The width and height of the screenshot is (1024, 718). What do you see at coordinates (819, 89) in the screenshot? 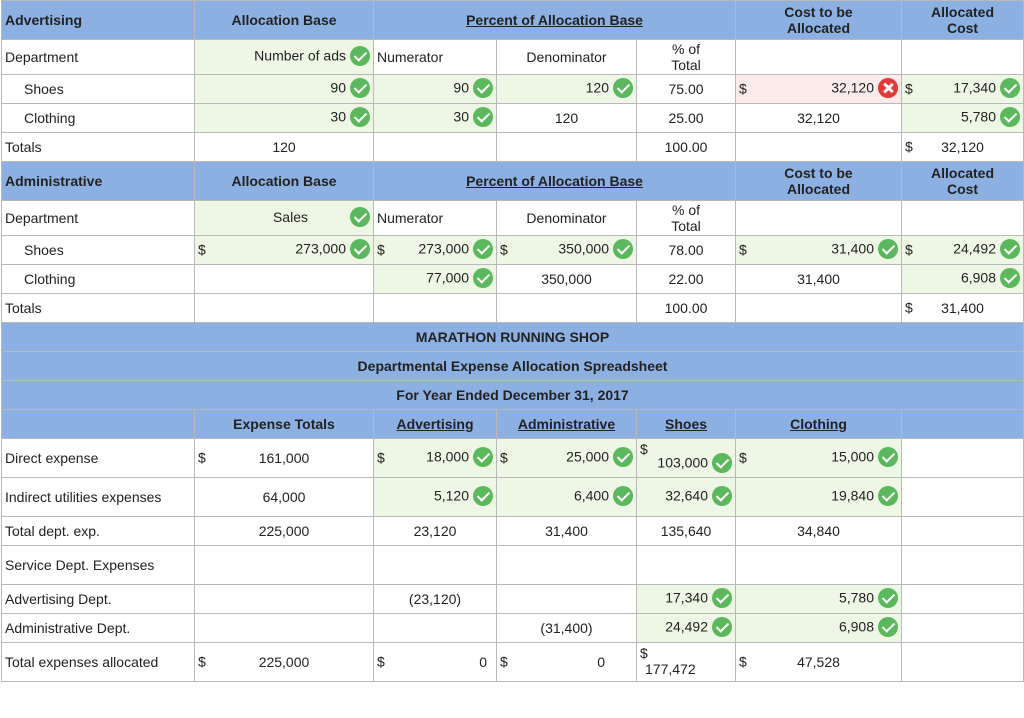
I see `cost-to-be-allocated-input: $32,120` at bounding box center [819, 89].